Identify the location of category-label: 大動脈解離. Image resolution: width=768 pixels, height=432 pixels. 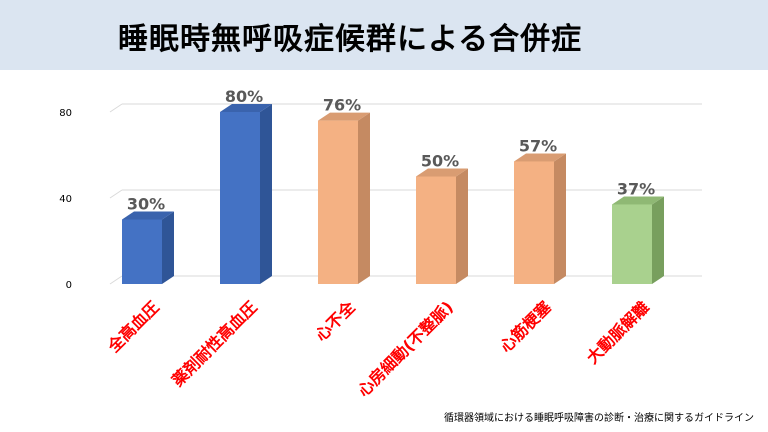
(618, 332).